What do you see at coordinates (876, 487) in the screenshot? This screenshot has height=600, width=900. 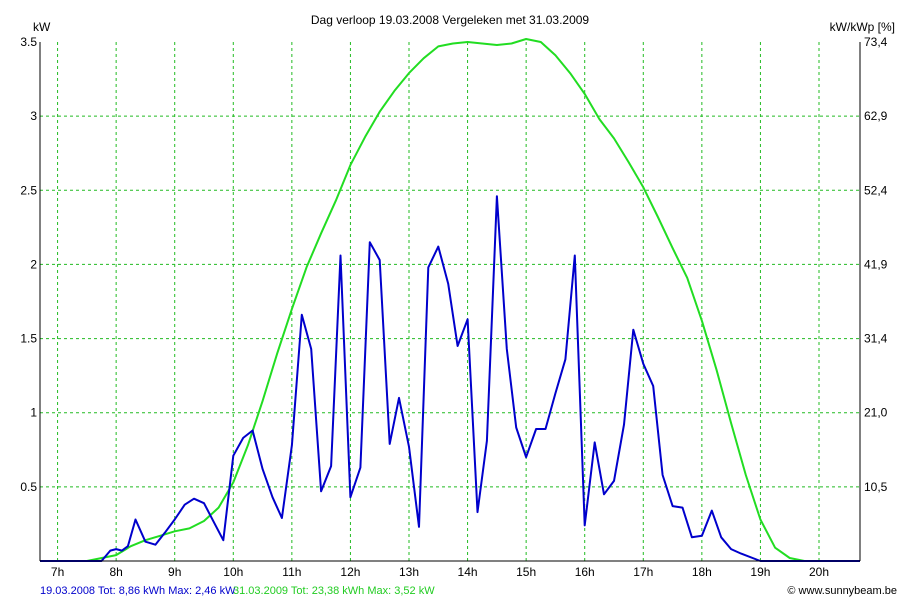 I see `y2-tick-label: 10,5` at bounding box center [876, 487].